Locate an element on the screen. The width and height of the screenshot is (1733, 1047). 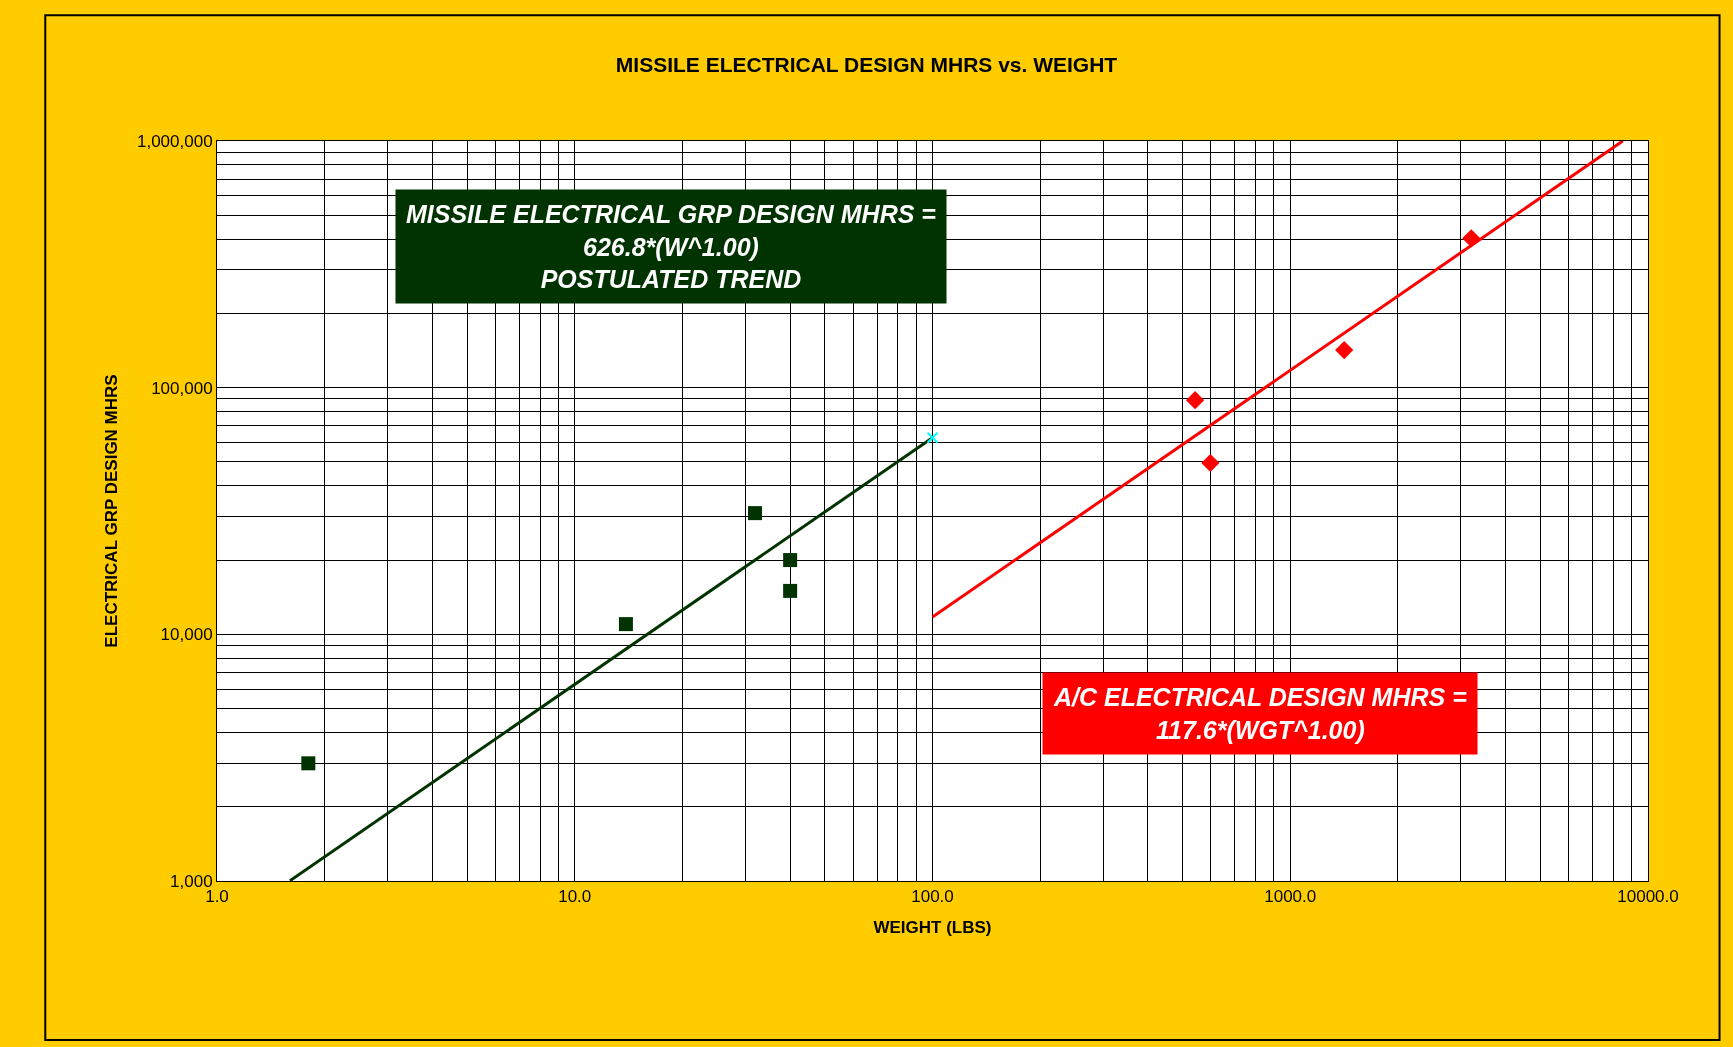
y-axis-title: ELECTRICAL GRP DESIGN MHRS is located at coordinates (111, 511).